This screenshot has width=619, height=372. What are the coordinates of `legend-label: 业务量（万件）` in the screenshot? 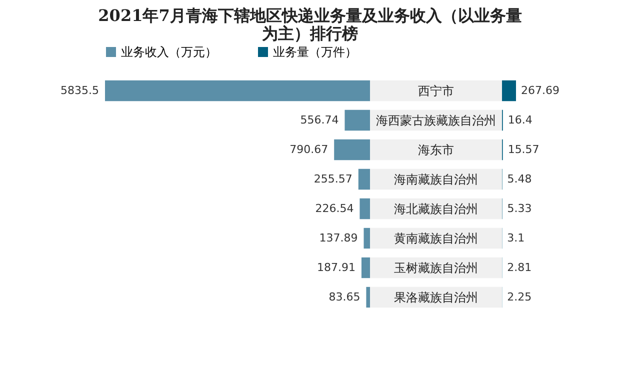 It's located at (315, 52).